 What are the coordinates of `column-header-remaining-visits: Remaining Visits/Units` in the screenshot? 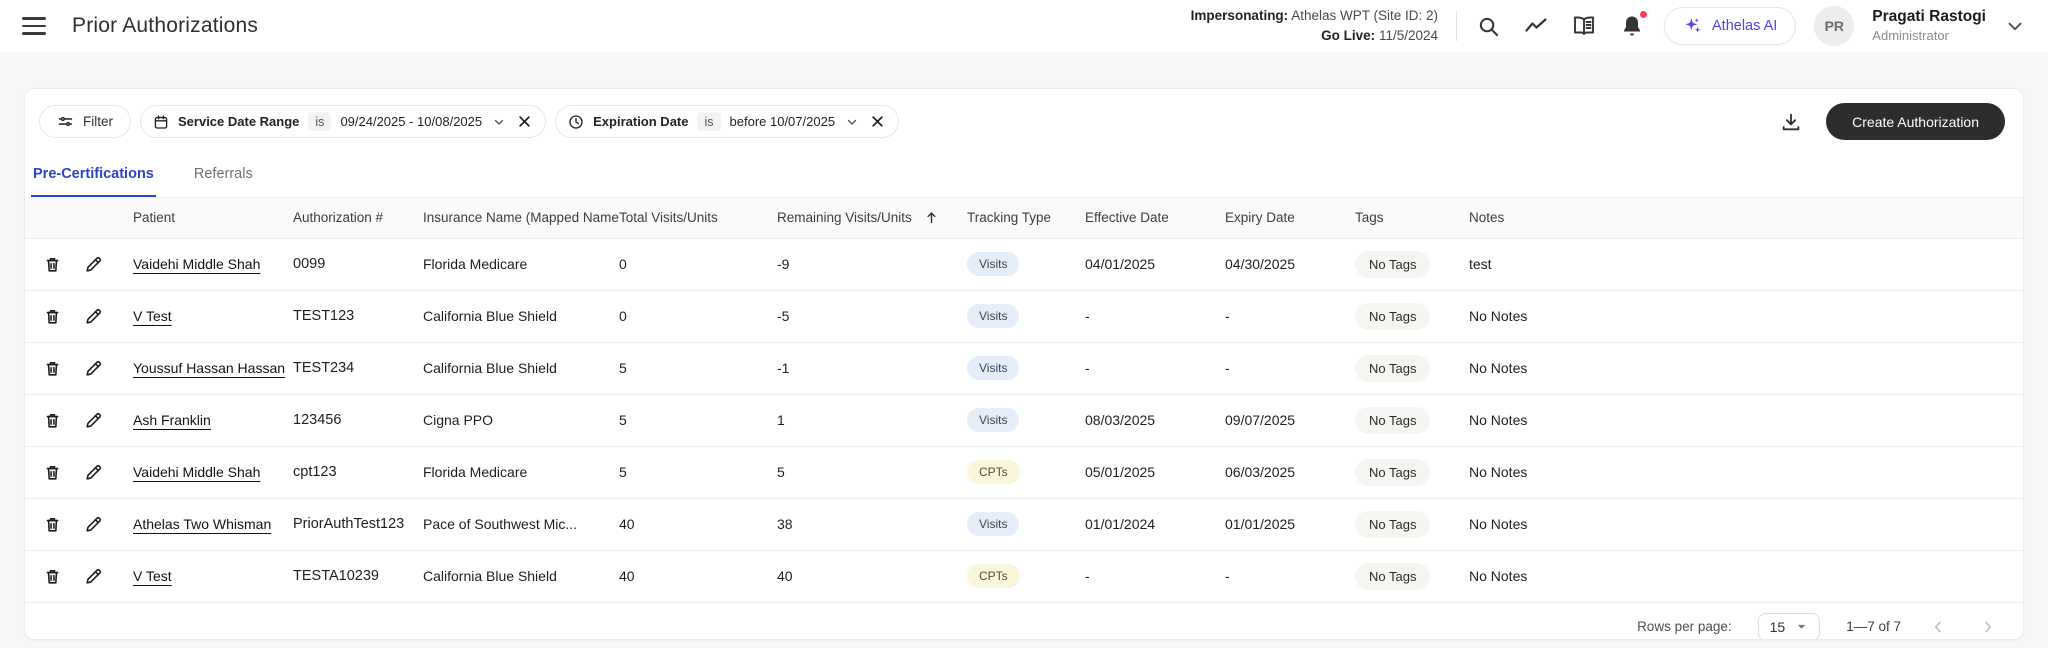 It's located at (872, 218).